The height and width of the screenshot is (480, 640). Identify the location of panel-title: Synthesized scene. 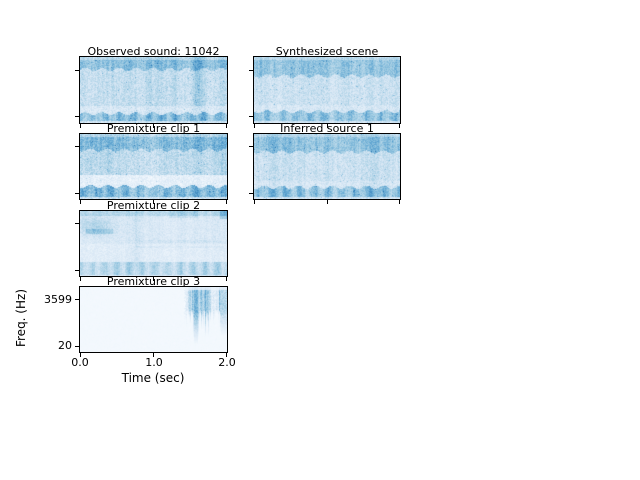
(327, 51).